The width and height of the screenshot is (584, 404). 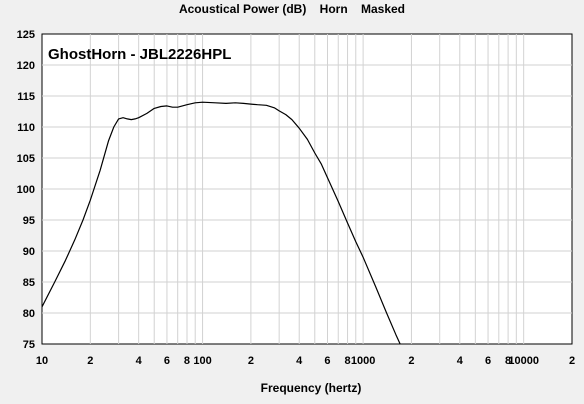 What do you see at coordinates (363, 361) in the screenshot?
I see `x-tick-label: 1000` at bounding box center [363, 361].